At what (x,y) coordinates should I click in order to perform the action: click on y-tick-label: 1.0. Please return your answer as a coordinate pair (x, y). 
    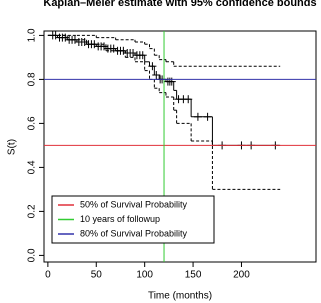
    Looking at the image, I should click on (32, 35).